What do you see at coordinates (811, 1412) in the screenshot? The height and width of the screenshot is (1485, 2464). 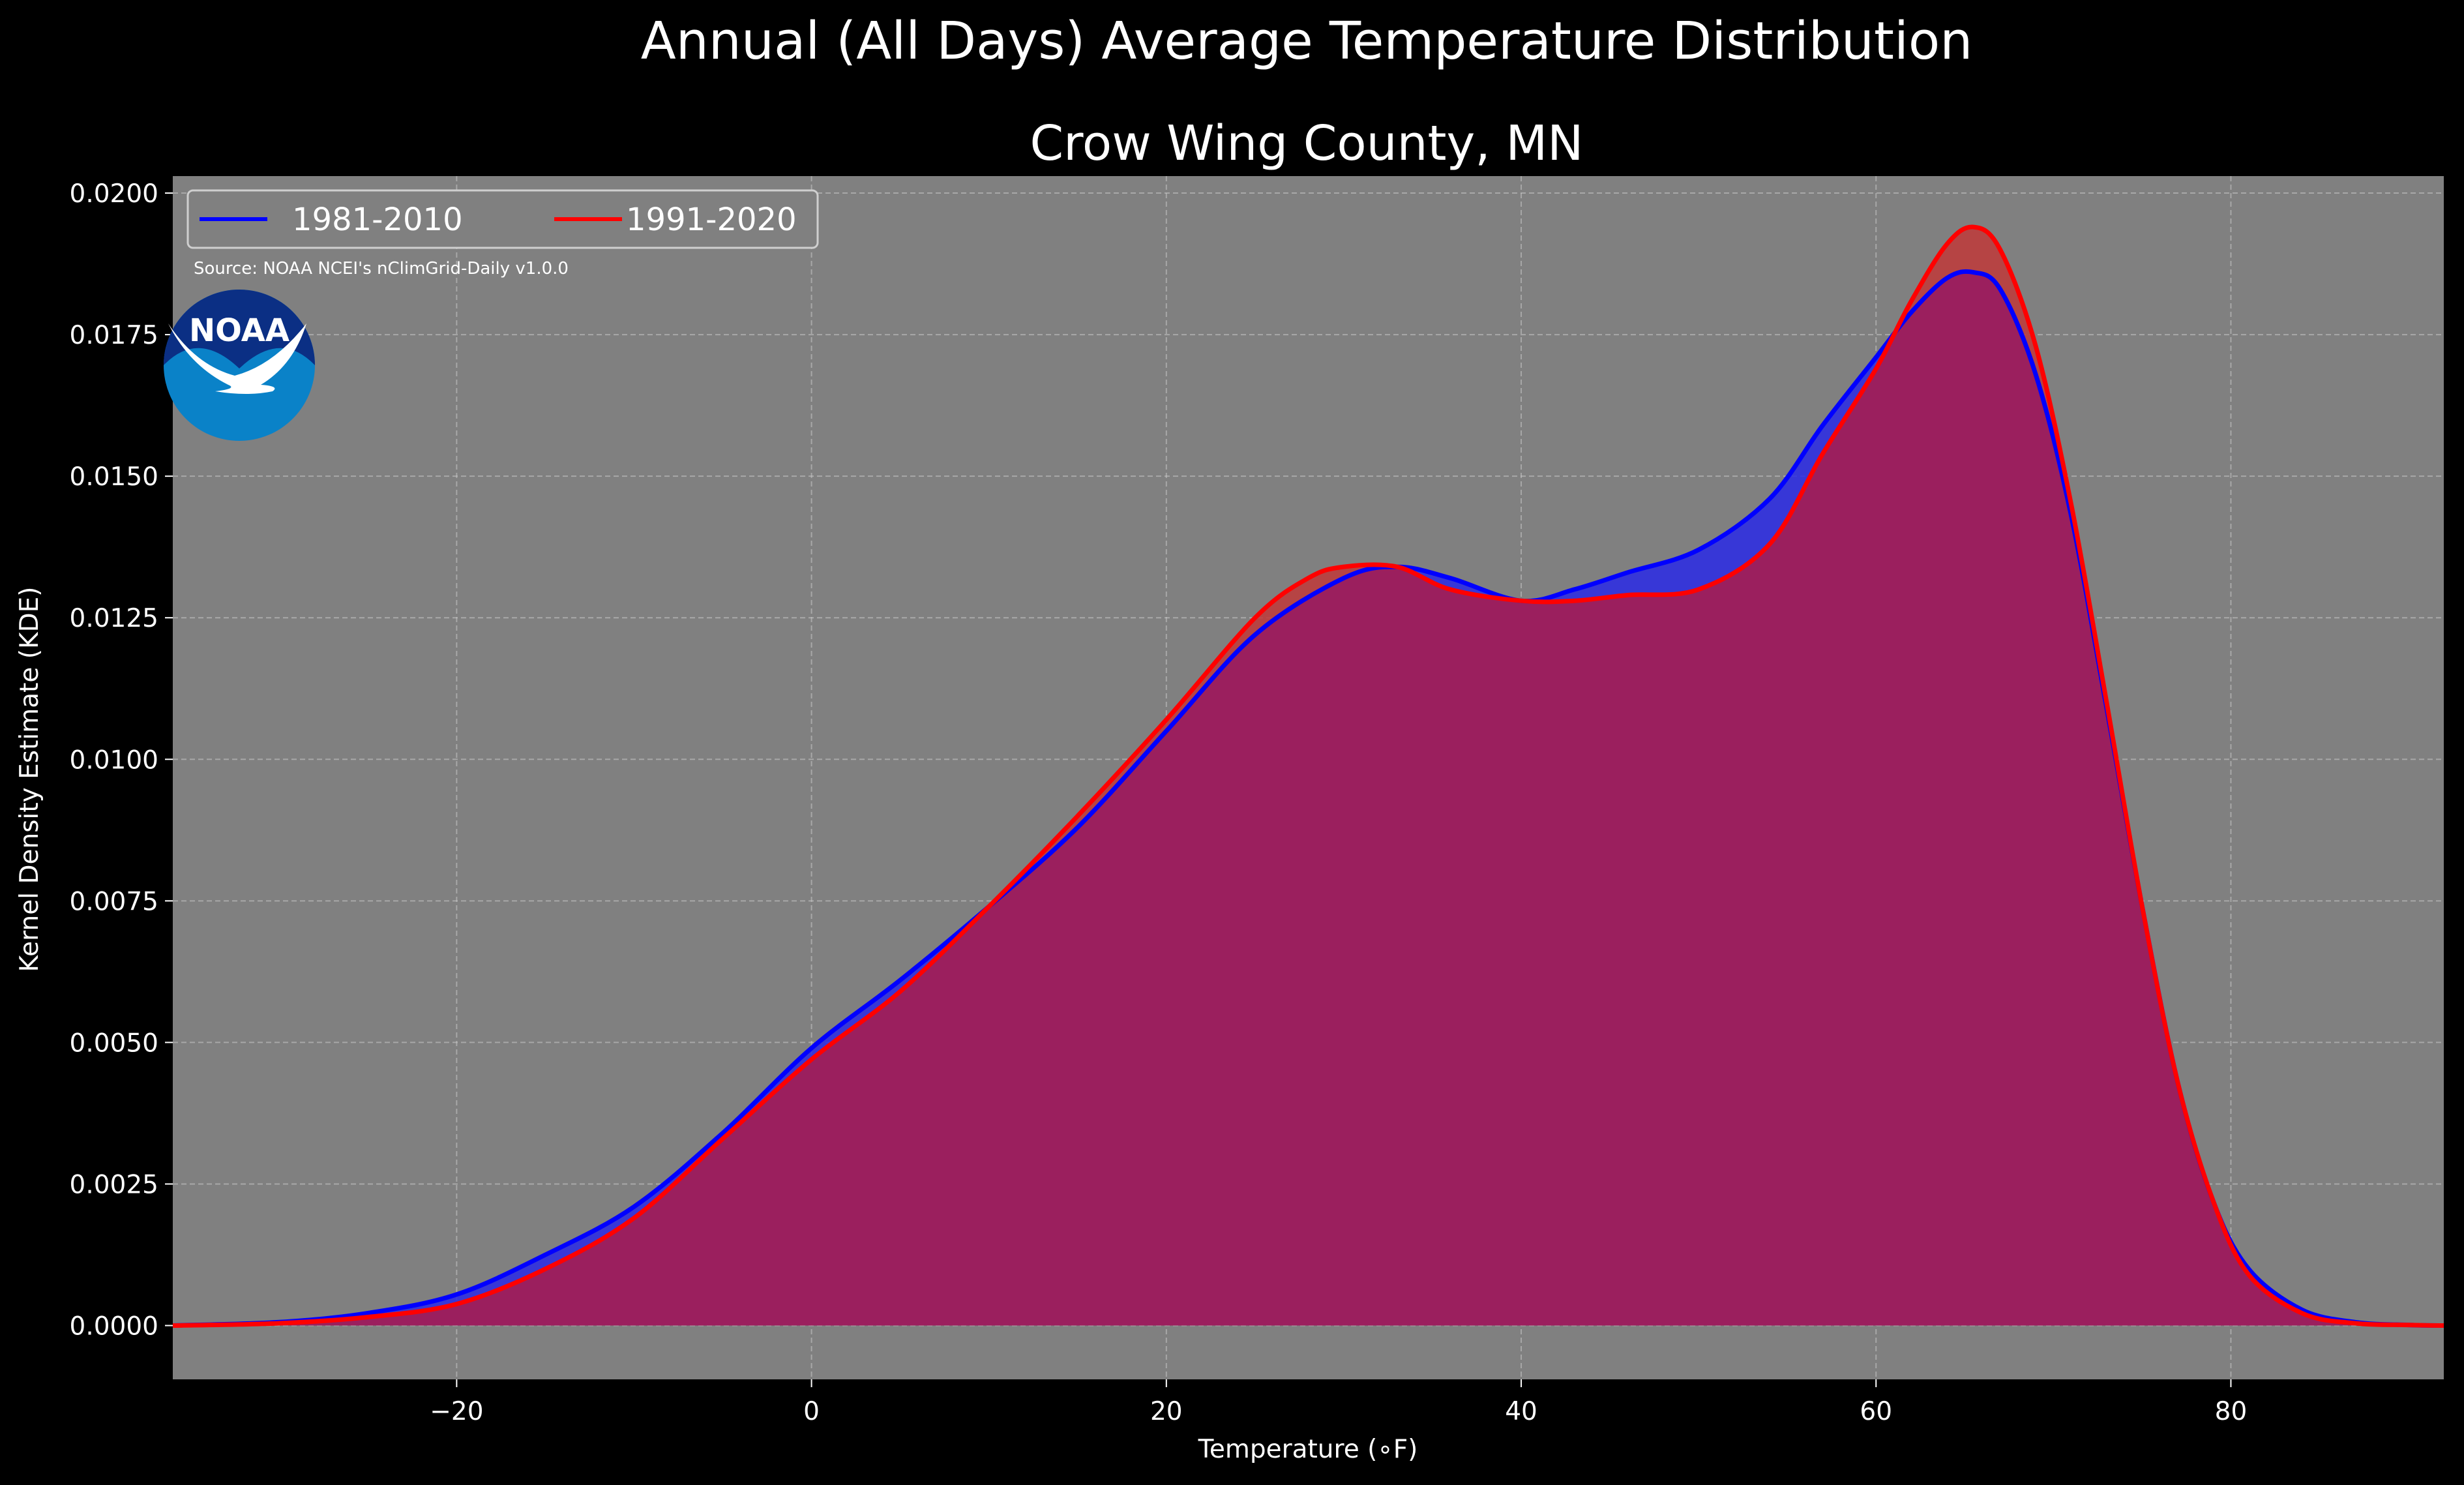 I see `x-tick-label: 0` at bounding box center [811, 1412].